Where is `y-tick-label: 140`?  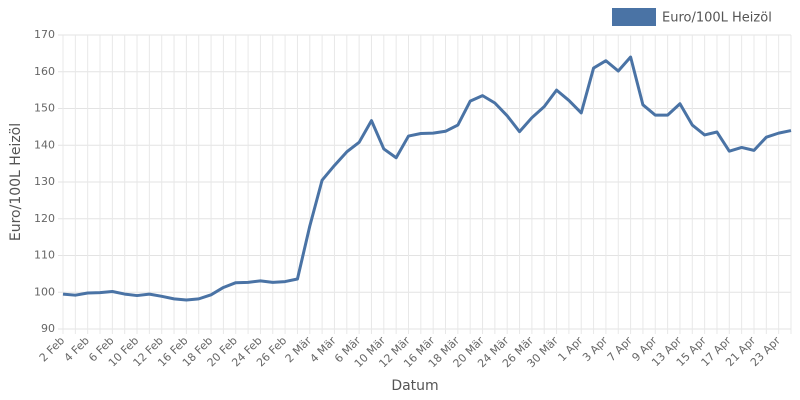
y-tick-label: 140 is located at coordinates (44, 144).